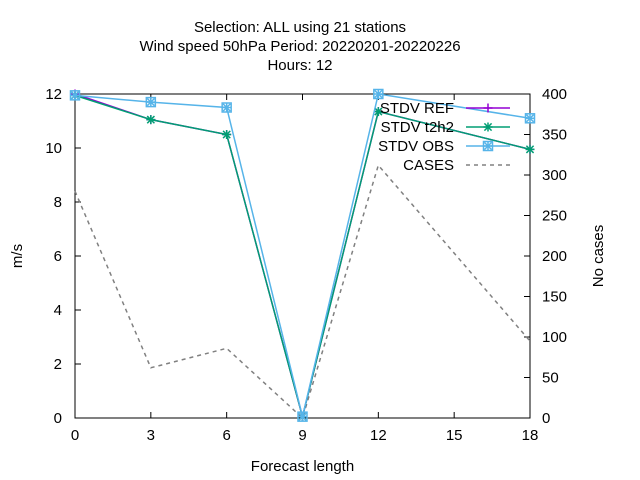 Image resolution: width=640 pixels, height=480 pixels. What do you see at coordinates (554, 216) in the screenshot?
I see `y2-tick-label: 250` at bounding box center [554, 216].